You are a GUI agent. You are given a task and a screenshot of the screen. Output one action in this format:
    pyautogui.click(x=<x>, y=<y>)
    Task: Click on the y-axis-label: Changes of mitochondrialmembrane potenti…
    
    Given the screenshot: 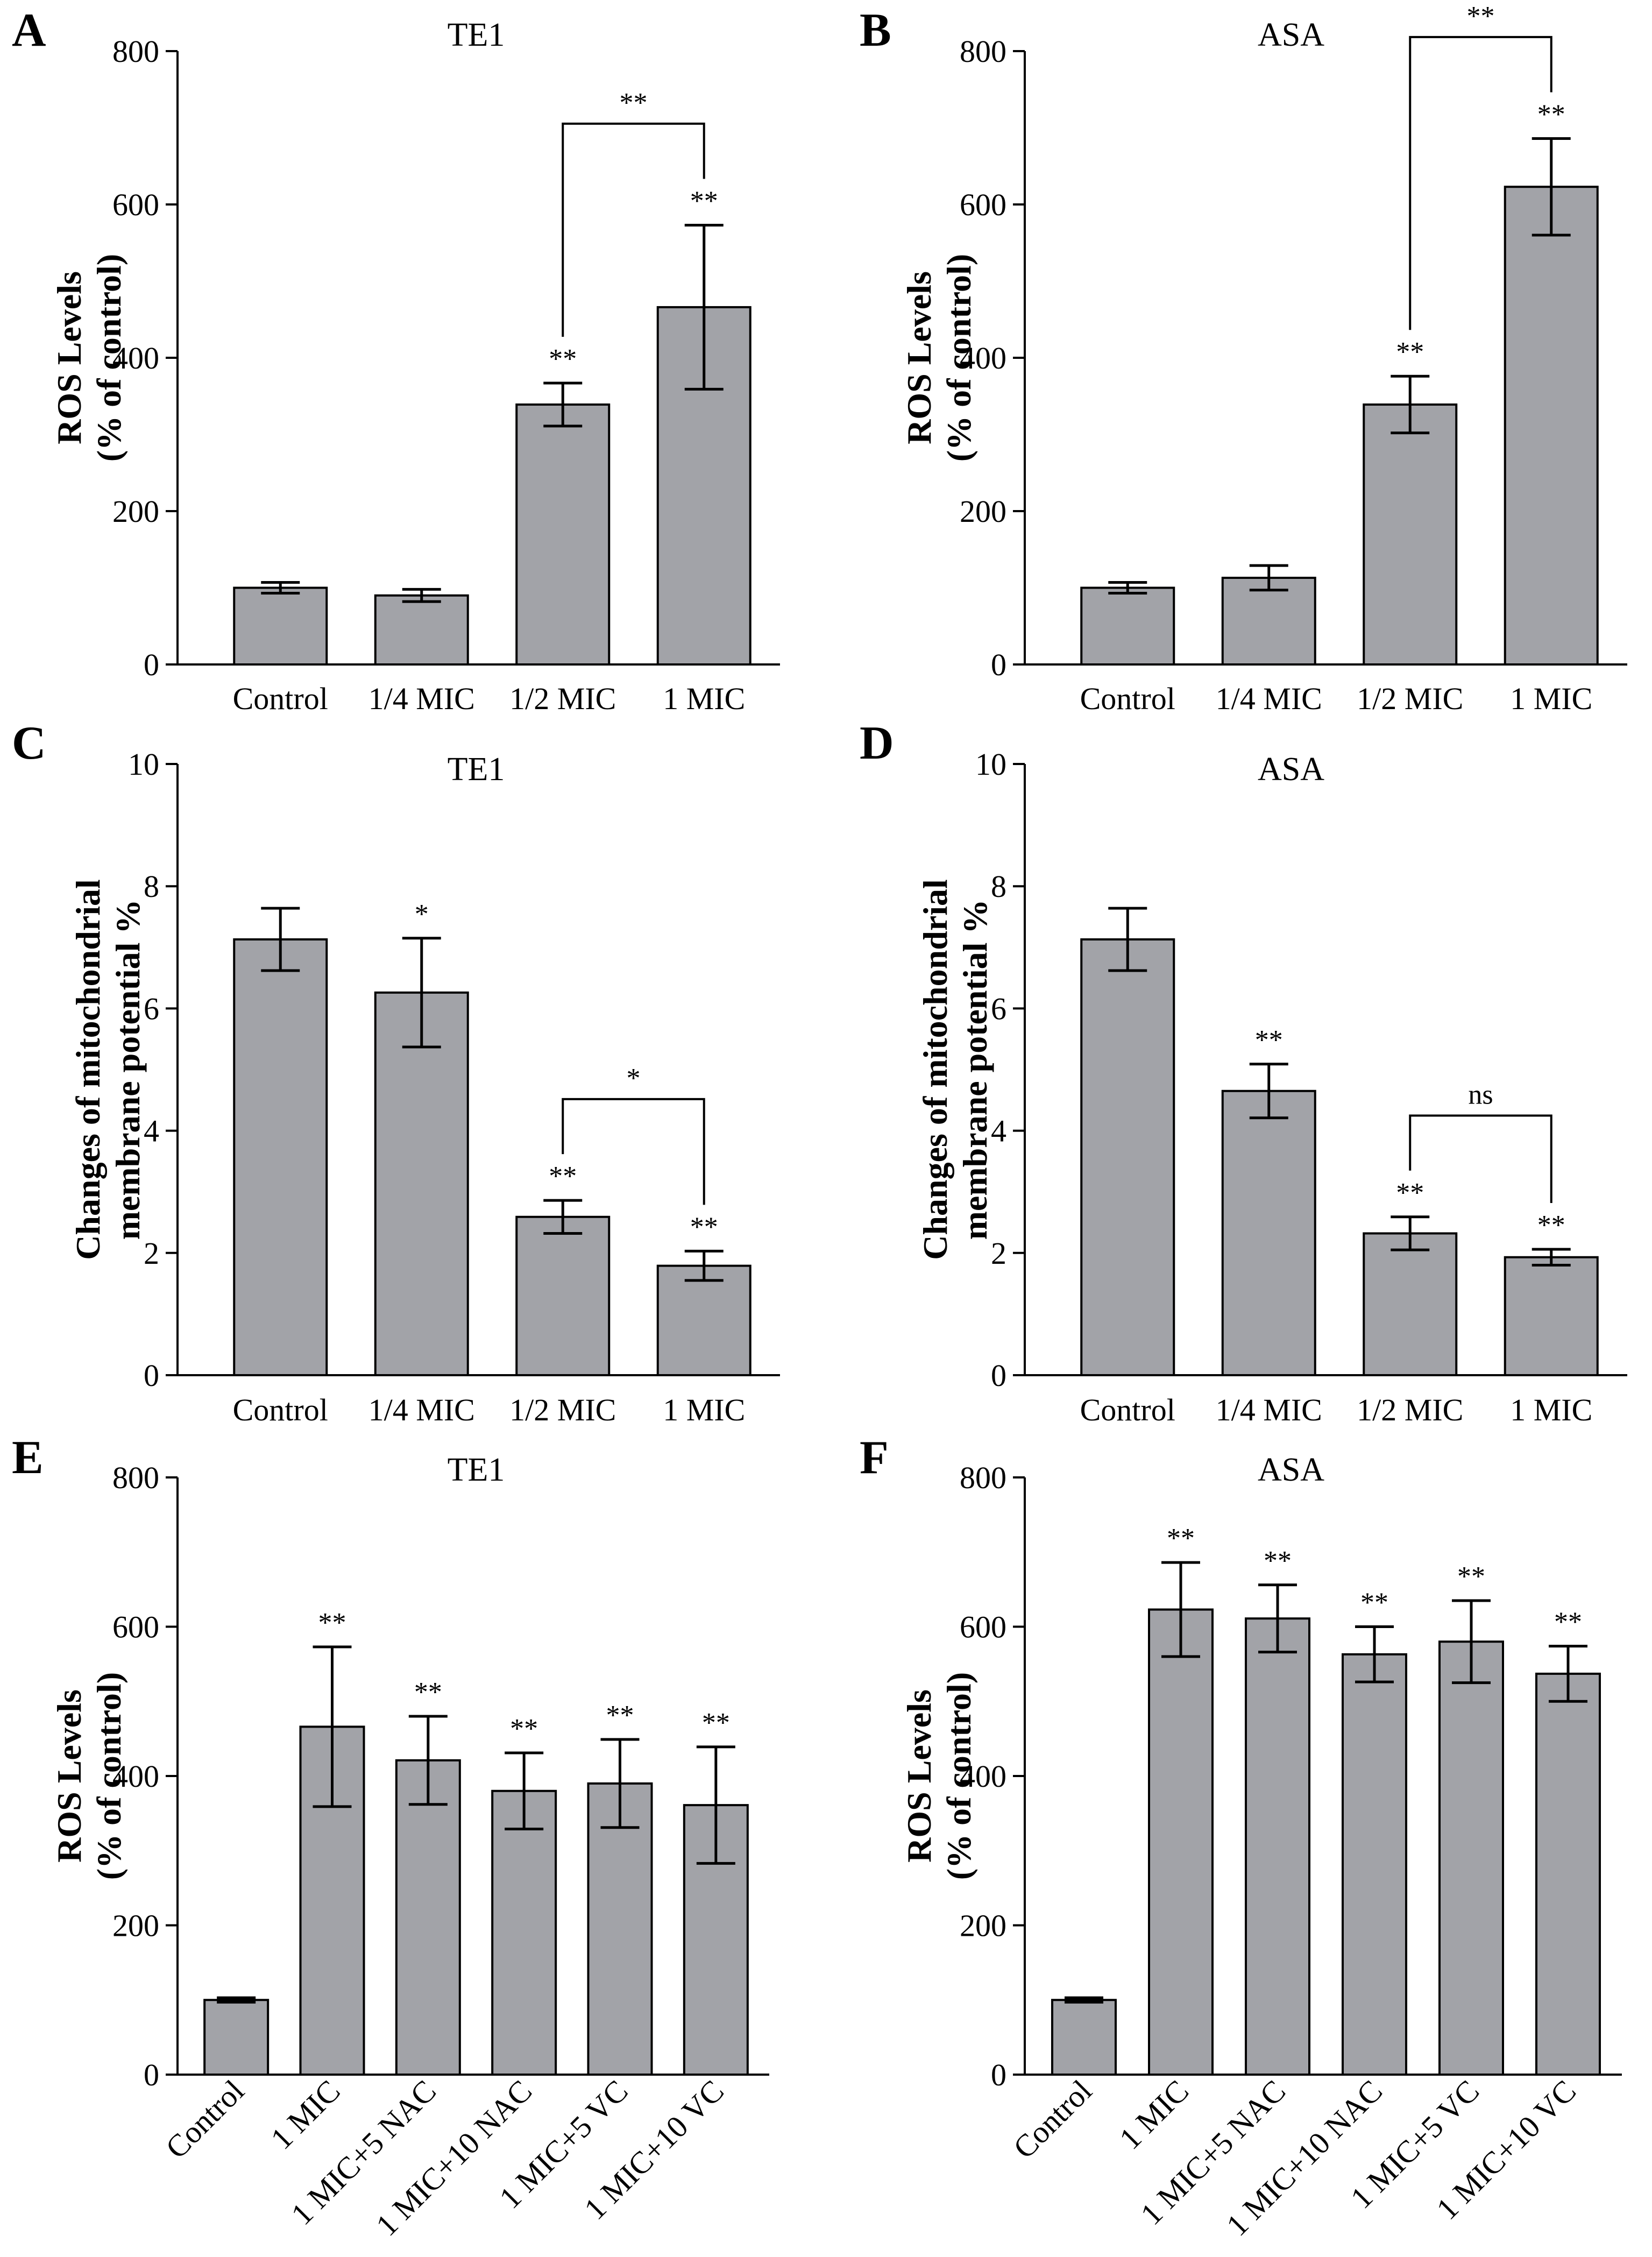 What is the action you would take?
    pyautogui.click(x=955, y=1070)
    